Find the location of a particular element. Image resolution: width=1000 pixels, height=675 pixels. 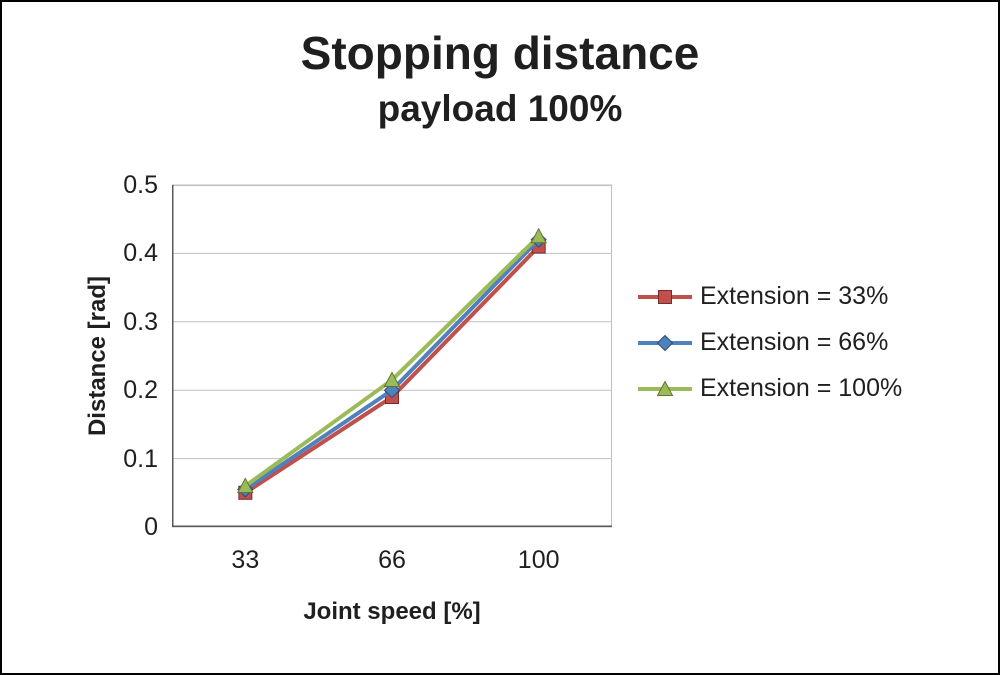

y-tick-label: 0.2 is located at coordinates (140, 390).